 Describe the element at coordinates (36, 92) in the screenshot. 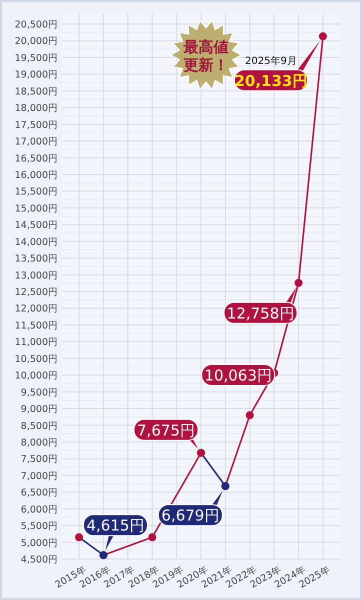

I see `y-tick-label: 18,500円` at that location.